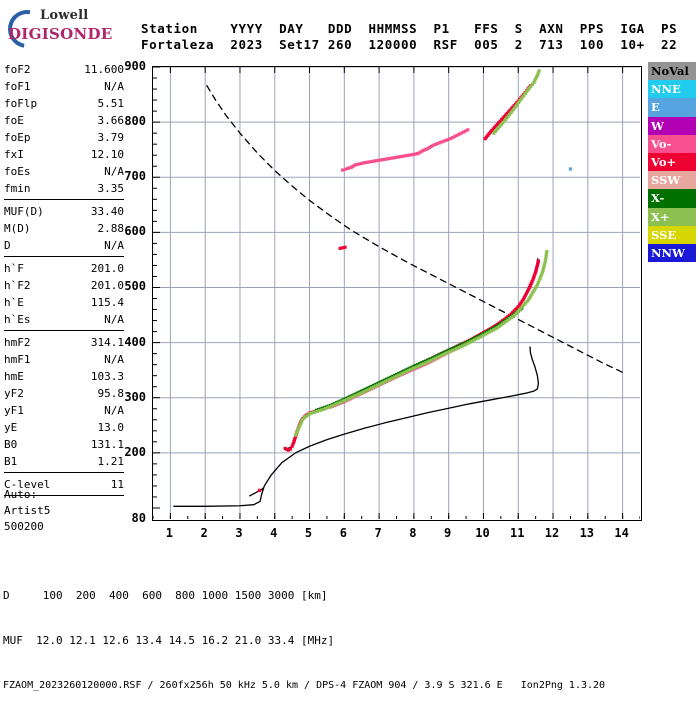 Image resolution: width=700 pixels, height=708 pixels. What do you see at coordinates (672, 143) in the screenshot?
I see `legend-item-vo: Vo-` at bounding box center [672, 143].